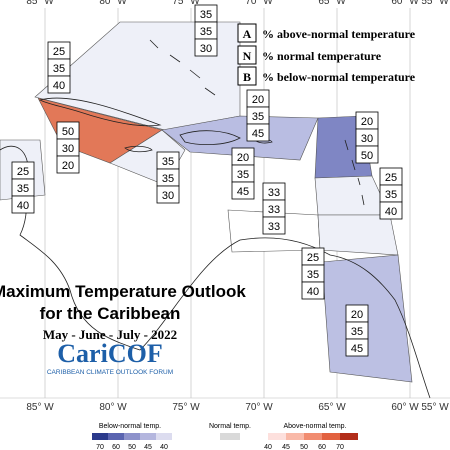  Describe the element at coordinates (110, 372) in the screenshot. I see `logo-caption: CARIBBEAN CLIMATE OUTLOOK FORUM` at that location.